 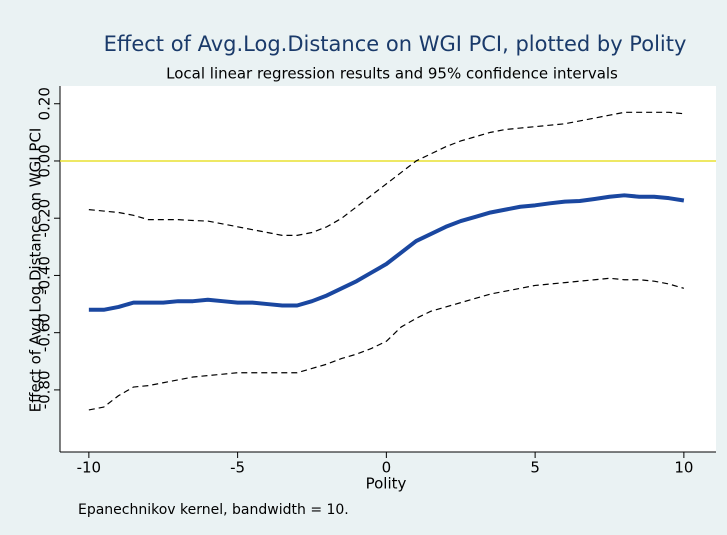 I want to click on y-axis-title: Effect of Avg.Log.Distance on WGI PCI, so click(x=36, y=270).